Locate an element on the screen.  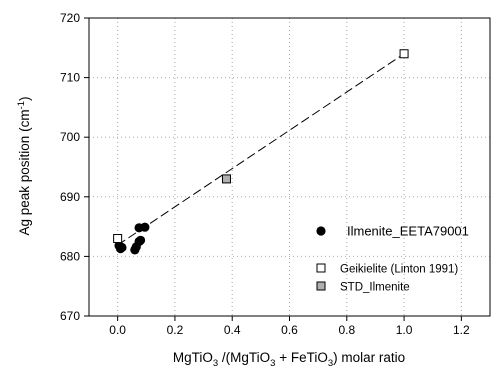
y-tick-label: 670 is located at coordinates (70, 316).